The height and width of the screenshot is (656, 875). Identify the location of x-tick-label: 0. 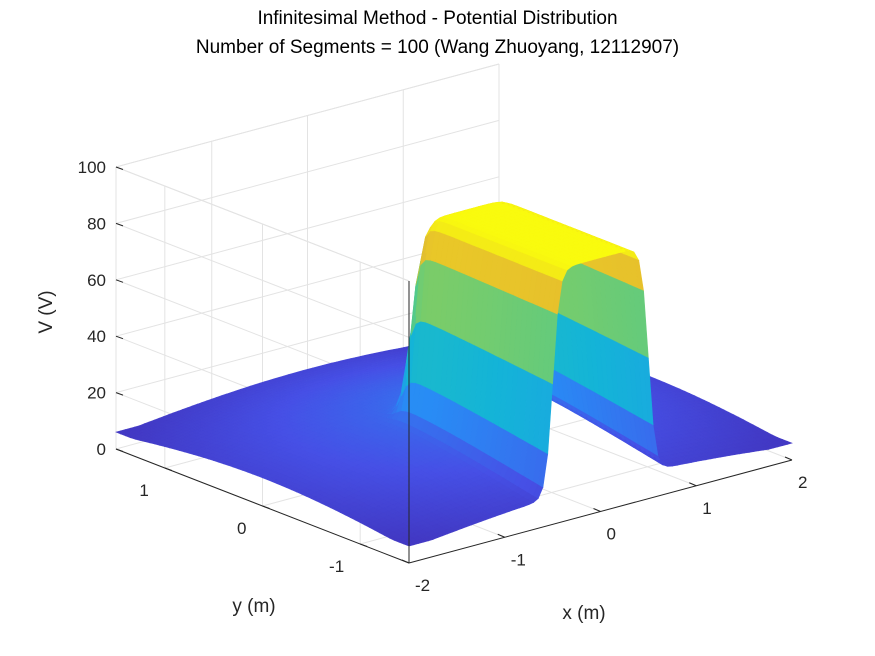
(611, 534).